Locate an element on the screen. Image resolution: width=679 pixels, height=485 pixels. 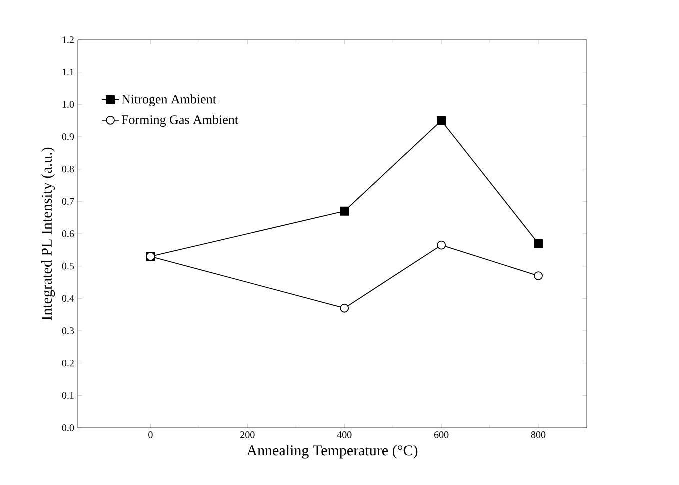
y-tick-label: 0.6 is located at coordinates (68, 234).